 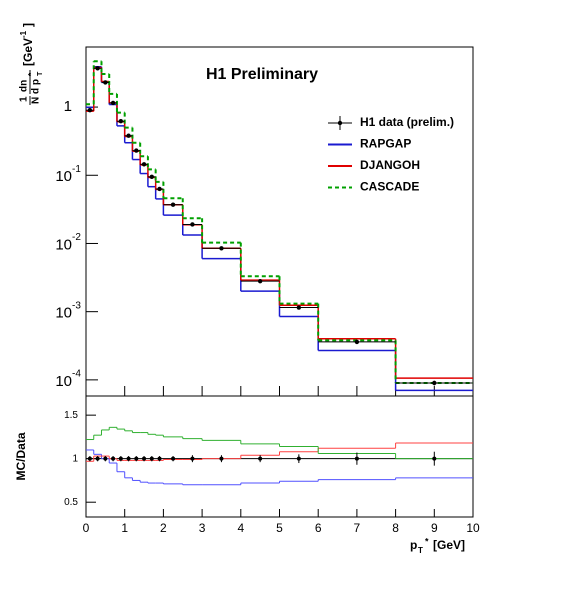 I want to click on x-tick-label: 5, so click(x=279, y=528).